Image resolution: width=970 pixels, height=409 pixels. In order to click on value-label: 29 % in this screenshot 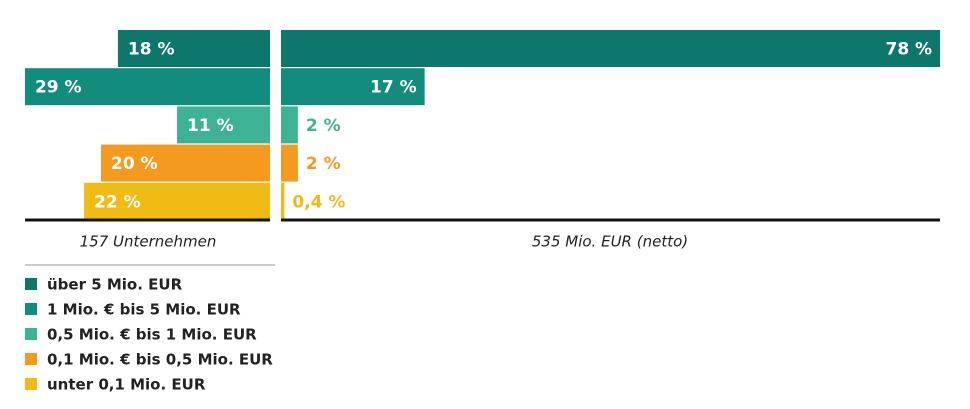, I will do `click(58, 88)`.